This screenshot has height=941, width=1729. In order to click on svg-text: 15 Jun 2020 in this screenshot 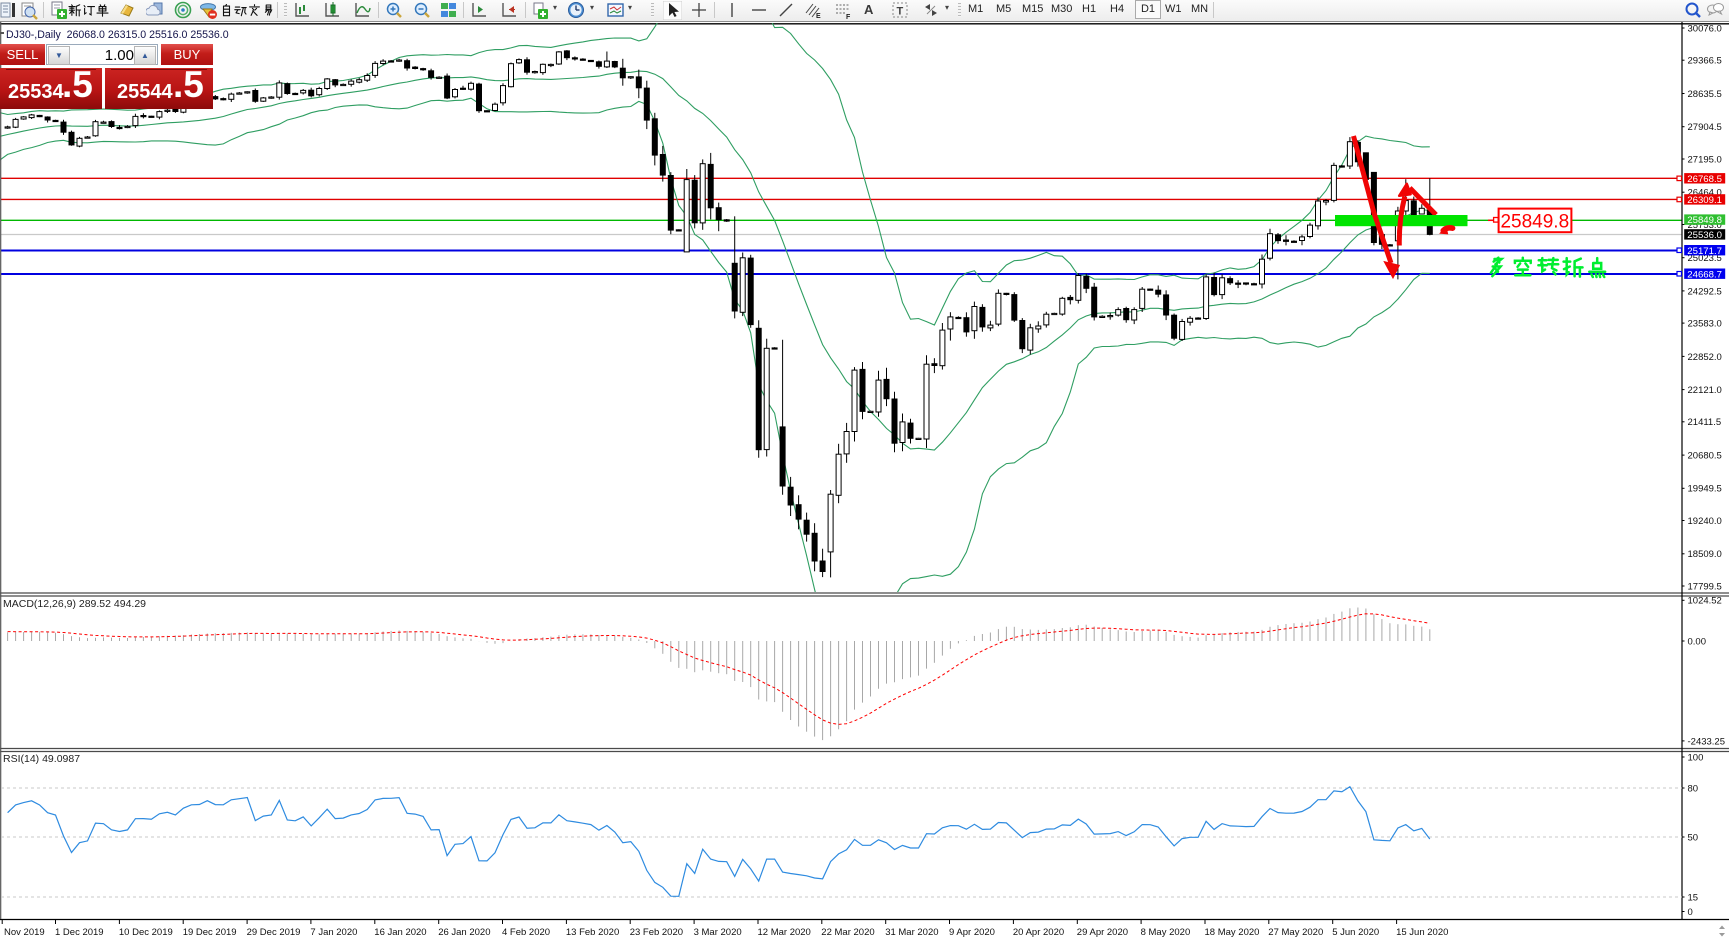, I will do `click(1422, 932)`.